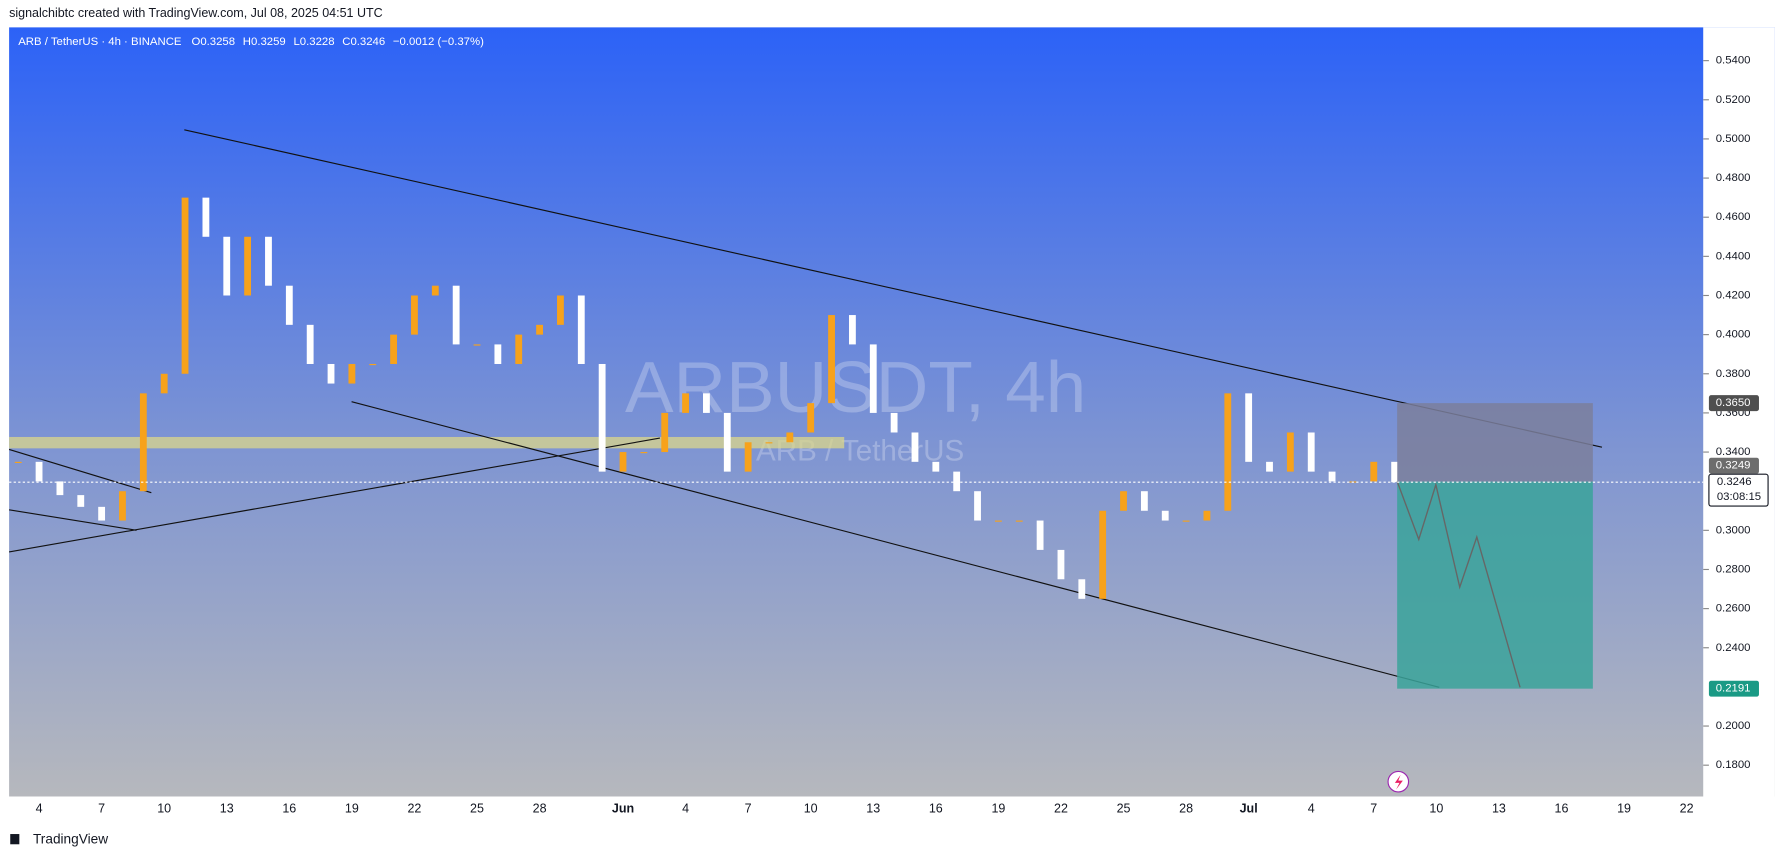 This screenshot has width=1784, height=863. I want to click on y-tick-label: 0.5400, so click(1733, 61).